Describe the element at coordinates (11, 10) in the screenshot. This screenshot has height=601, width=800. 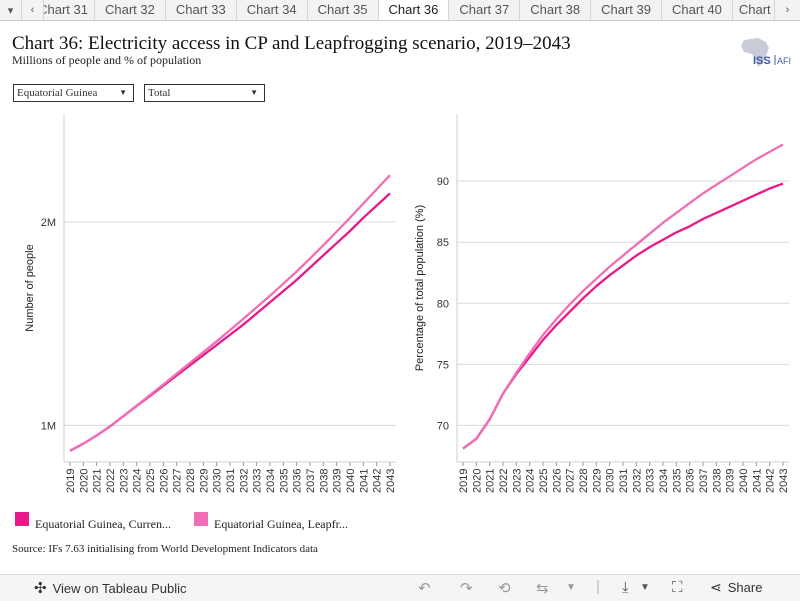
I see `tab-menu-icon: ▾` at that location.